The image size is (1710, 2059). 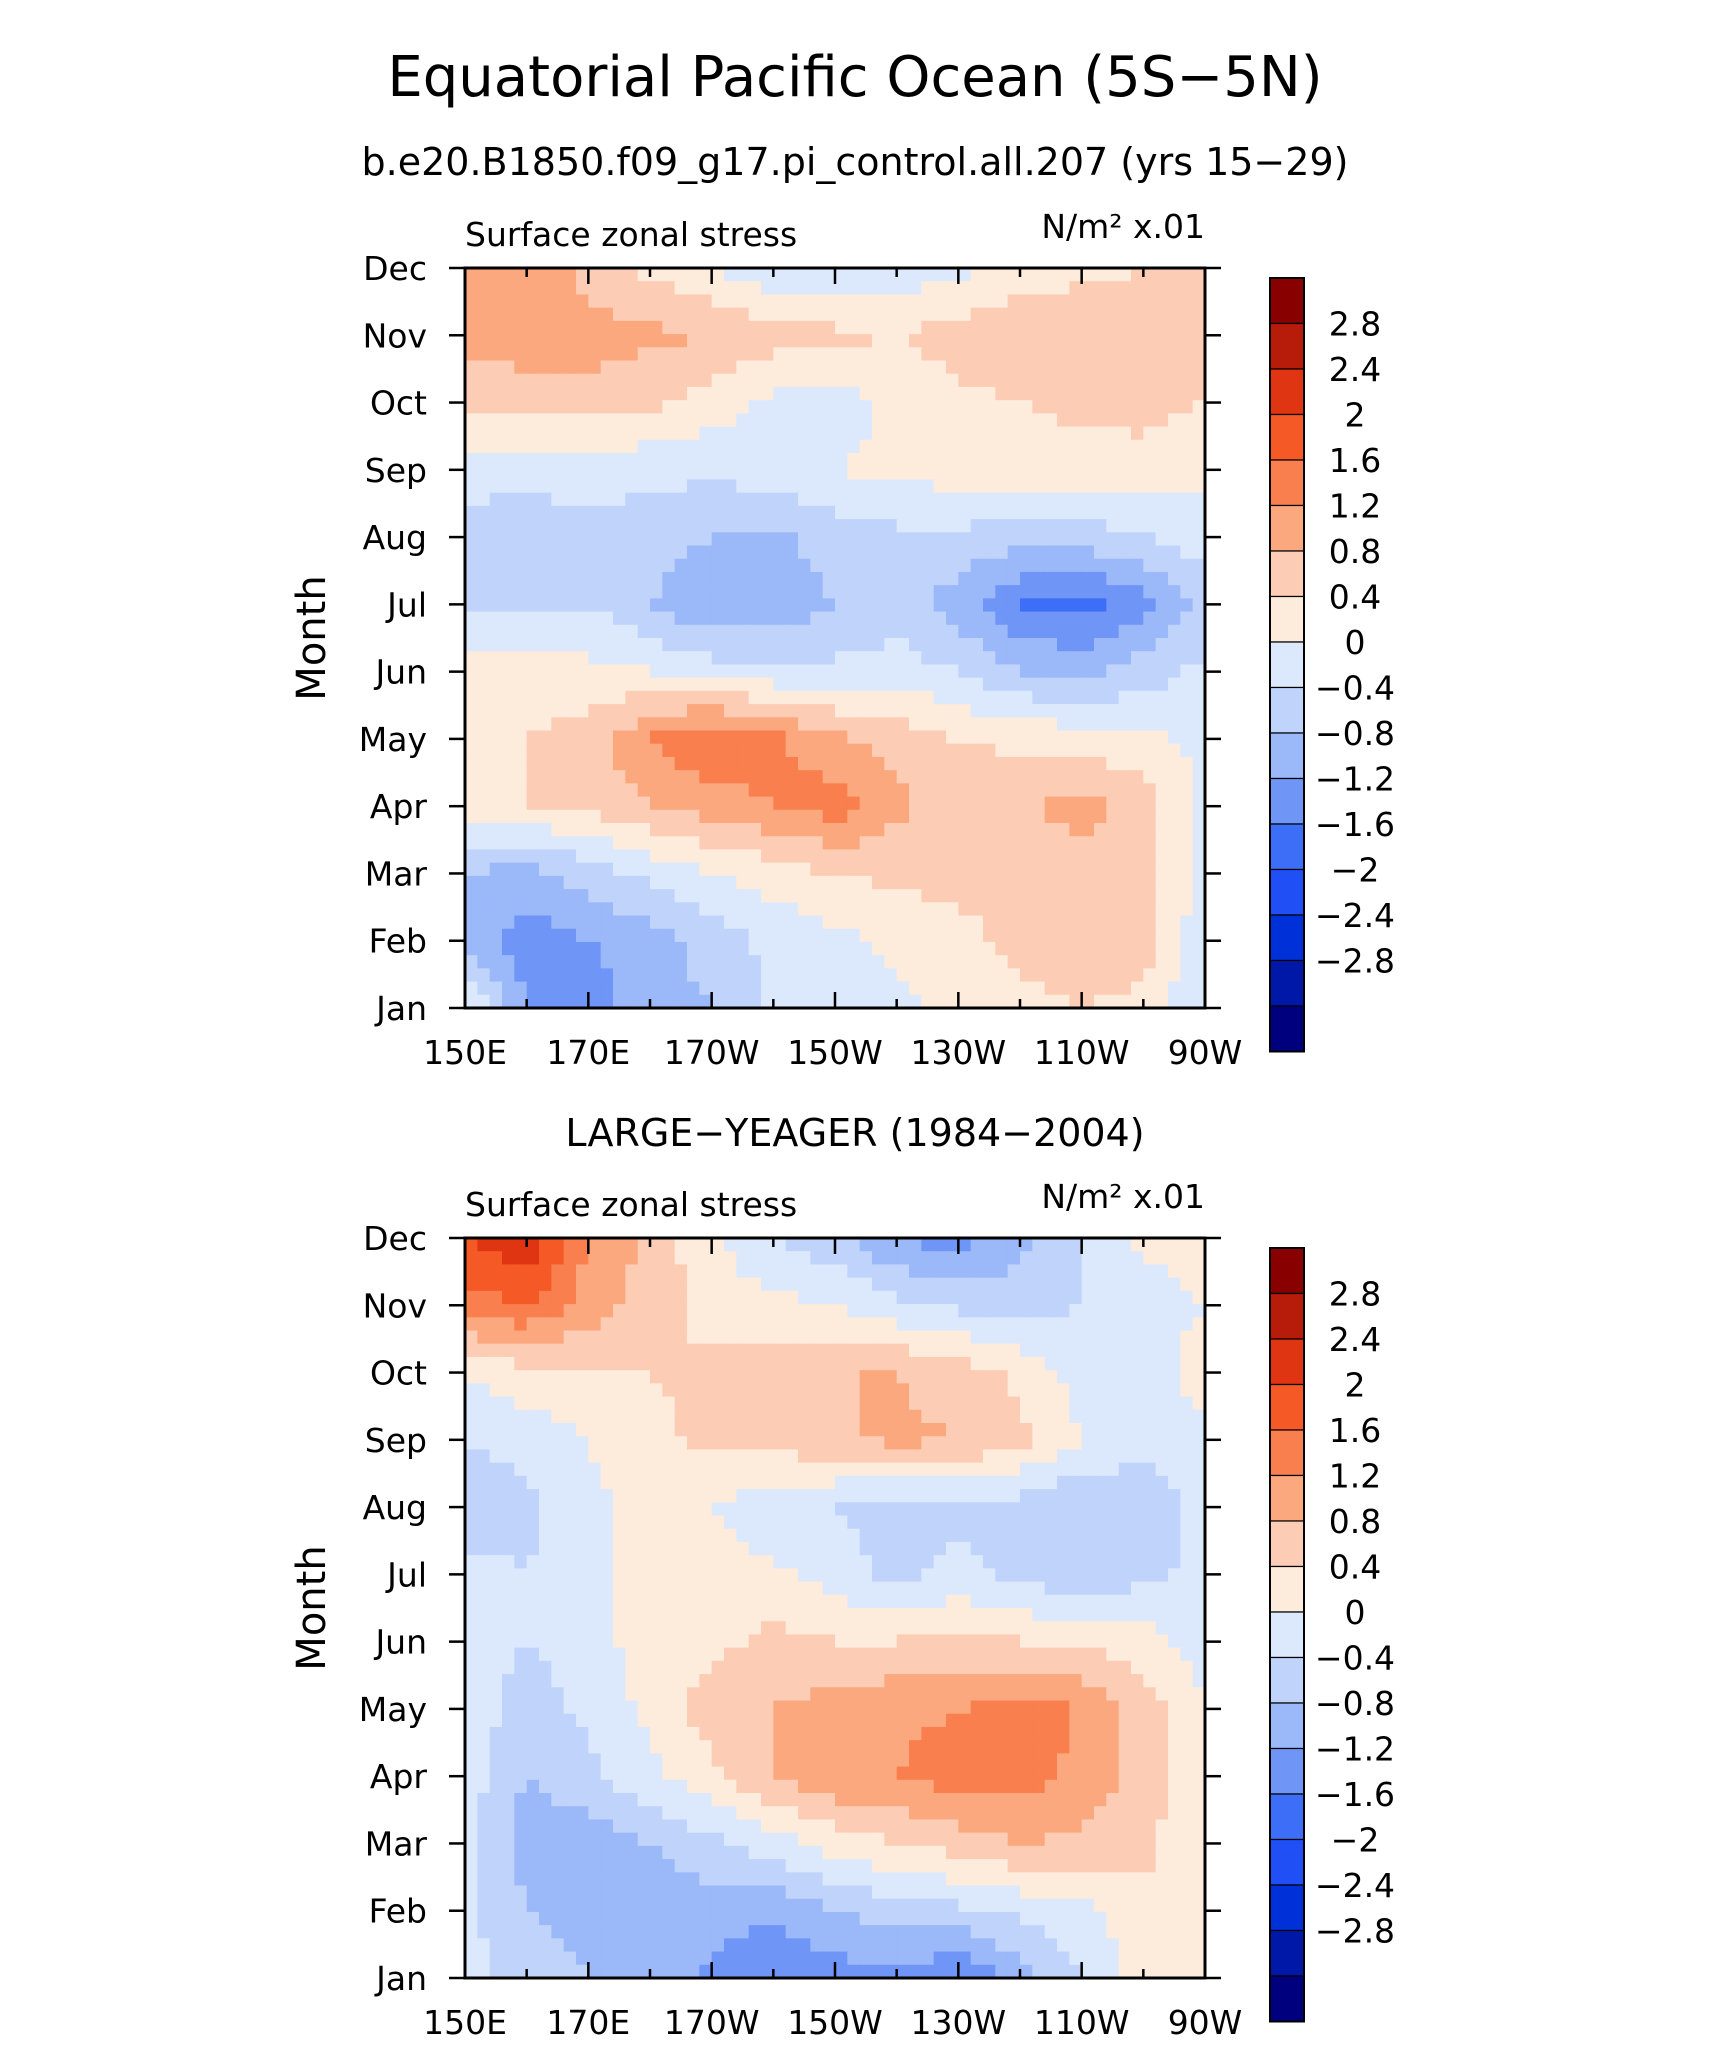 What do you see at coordinates (1355, 415) in the screenshot?
I see `colorbar-label: 2` at bounding box center [1355, 415].